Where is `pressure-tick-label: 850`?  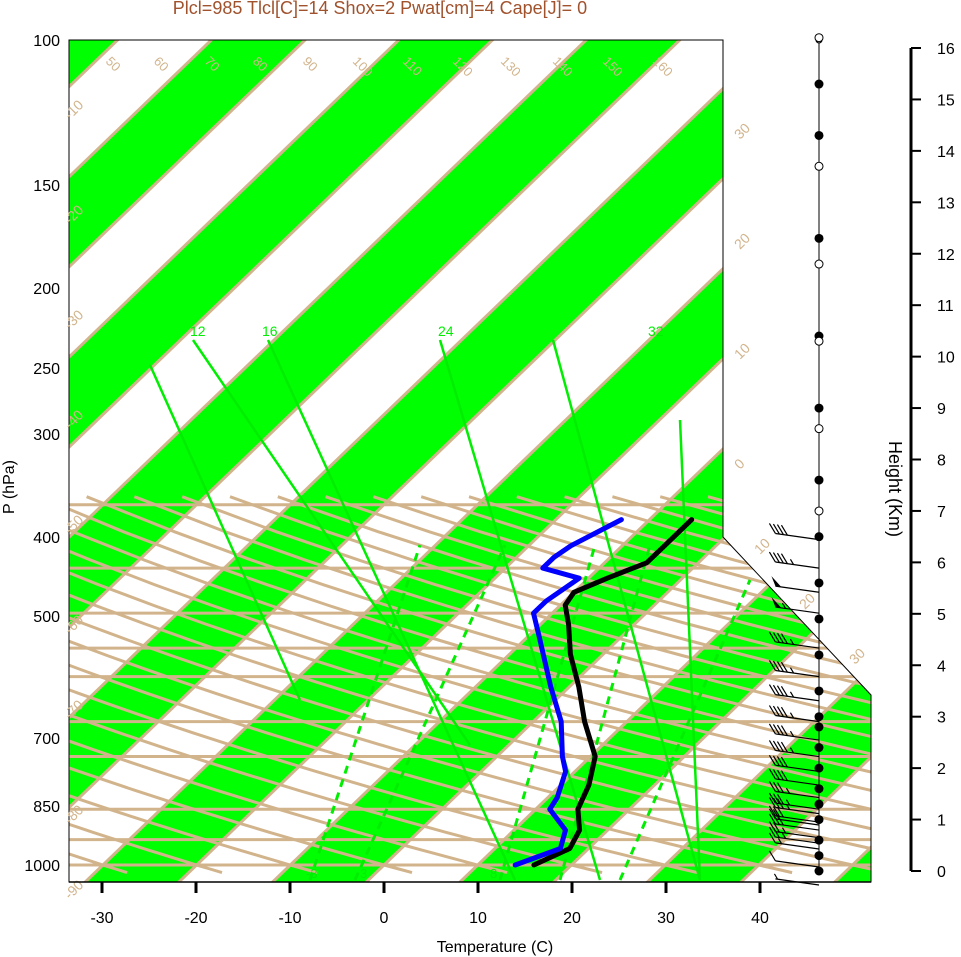 pressure-tick-label: 850 is located at coordinates (46, 807).